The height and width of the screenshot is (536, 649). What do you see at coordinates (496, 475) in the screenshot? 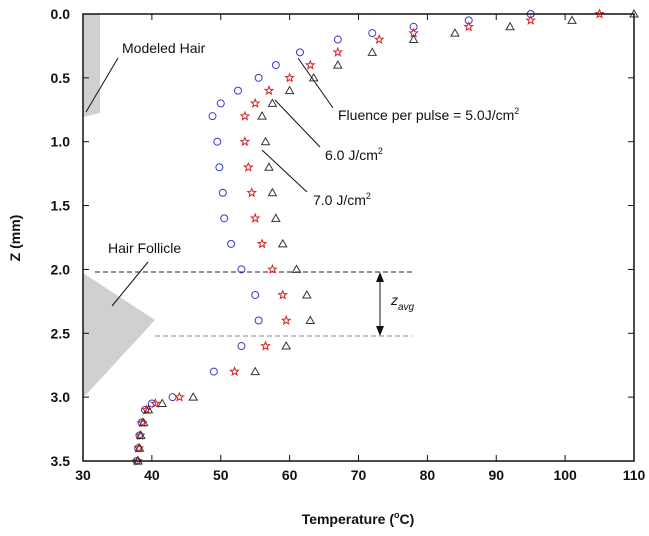
I see `x-tick-label: 90` at bounding box center [496, 475].